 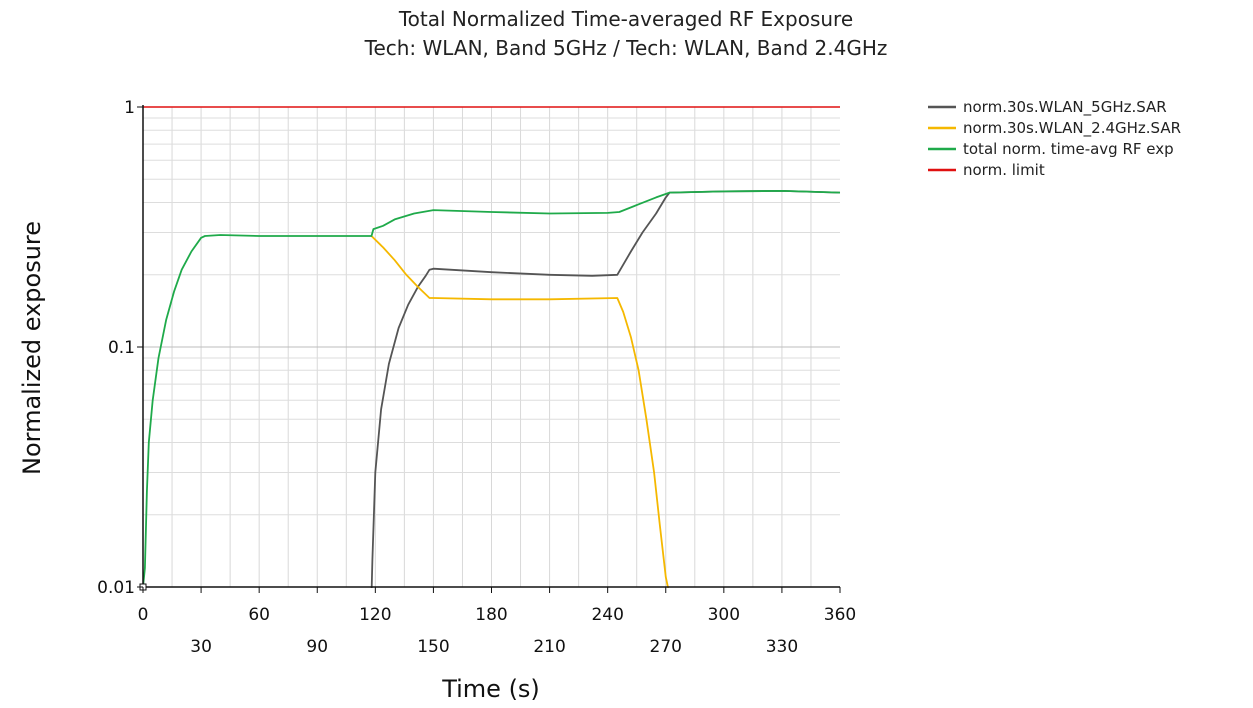 I want to click on x-axis-ticks: 0 30 60 90 120 150 180 210 240 270 300 330 360, so click(x=497, y=622).